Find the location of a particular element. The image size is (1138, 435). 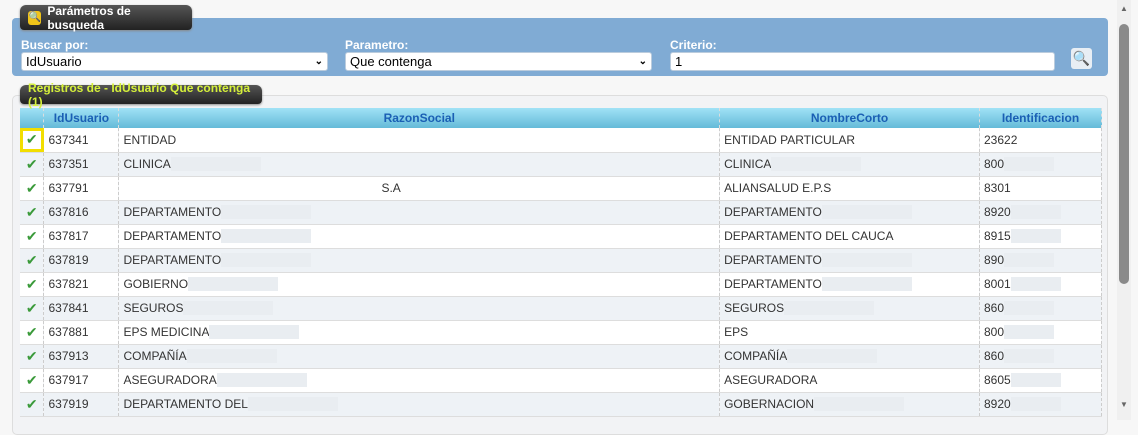

scroll-up-icon: ▲ is located at coordinates (1124, 8).